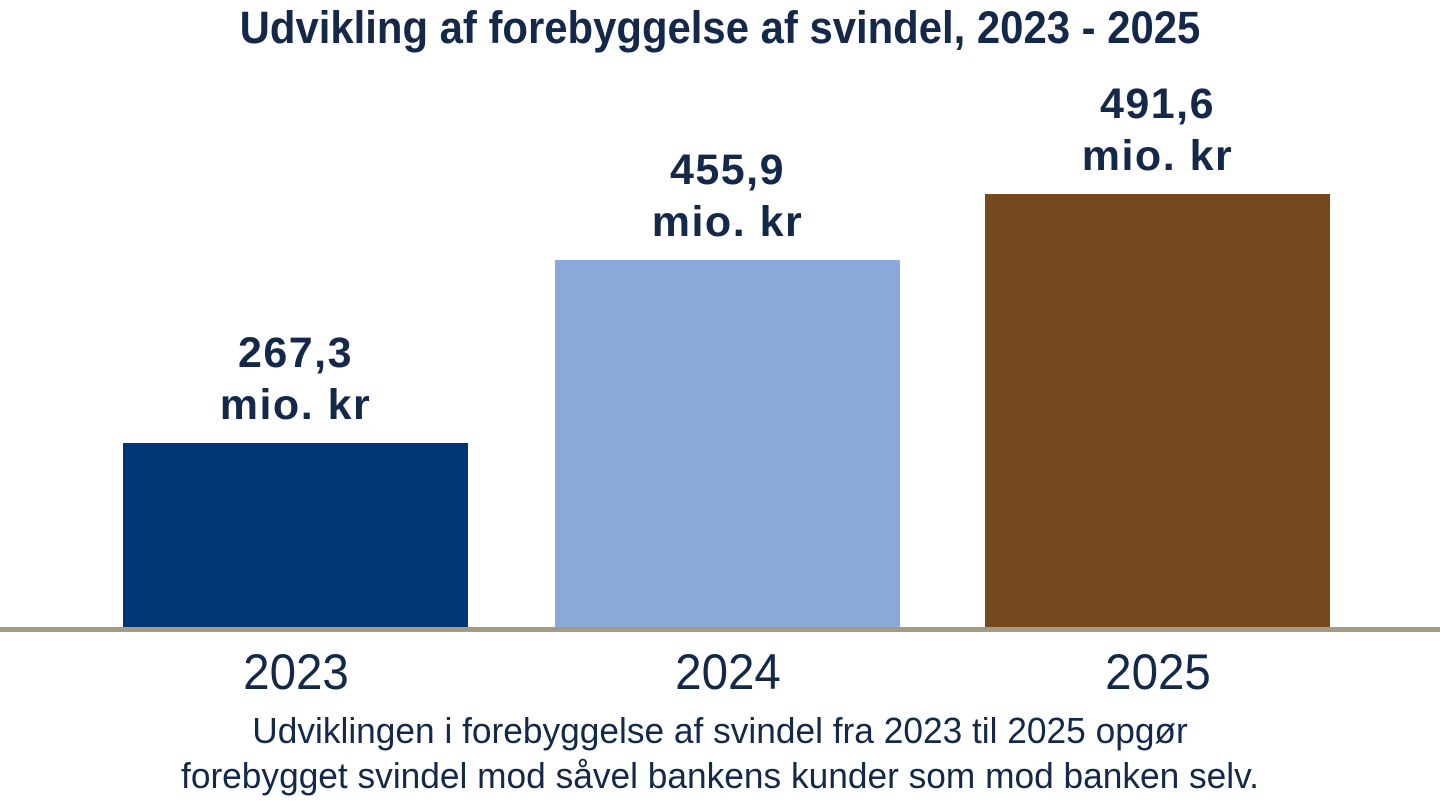  Describe the element at coordinates (295, 672) in the screenshot. I see `x-tick-2023: 2023` at that location.